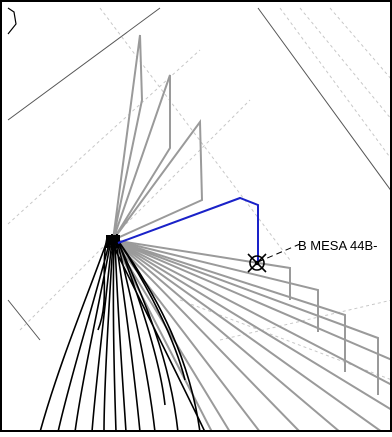 This screenshot has width=392, height=437. Describe the element at coordinates (312, 255) in the screenshot. I see `fix-marker: B MESA 44B-` at that location.